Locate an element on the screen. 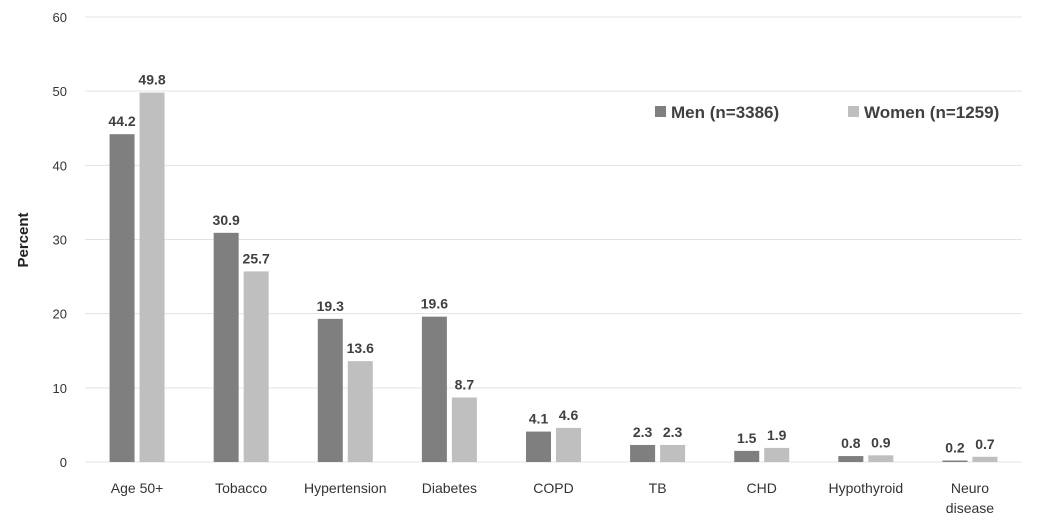 This screenshot has height=522, width=1039. y-tick-label: 40 is located at coordinates (60, 165).